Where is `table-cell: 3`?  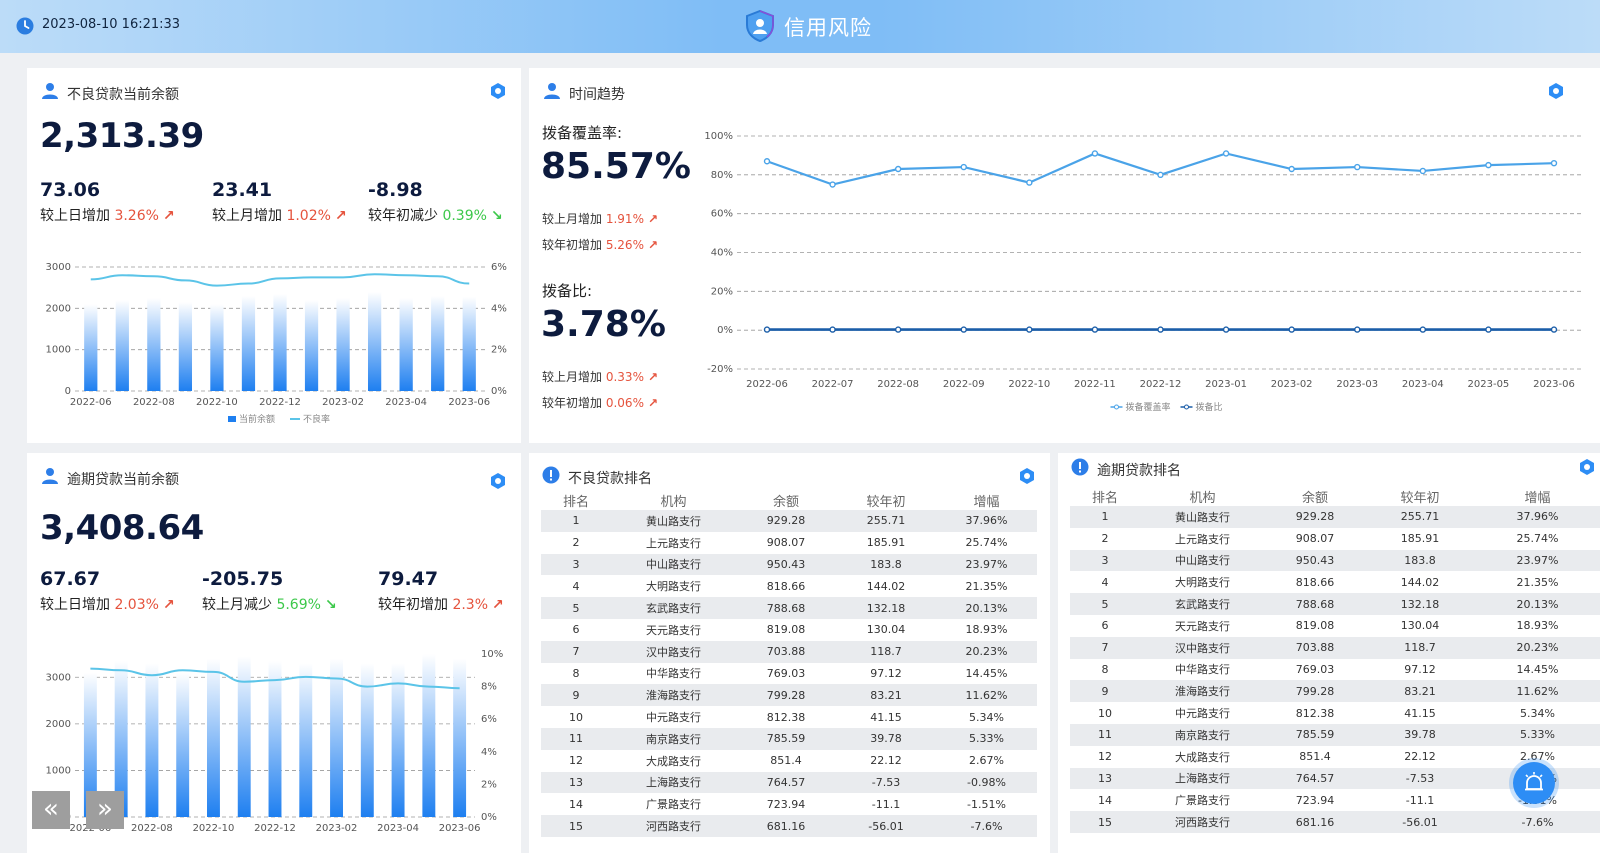 table-cell: 3 is located at coordinates (1105, 560).